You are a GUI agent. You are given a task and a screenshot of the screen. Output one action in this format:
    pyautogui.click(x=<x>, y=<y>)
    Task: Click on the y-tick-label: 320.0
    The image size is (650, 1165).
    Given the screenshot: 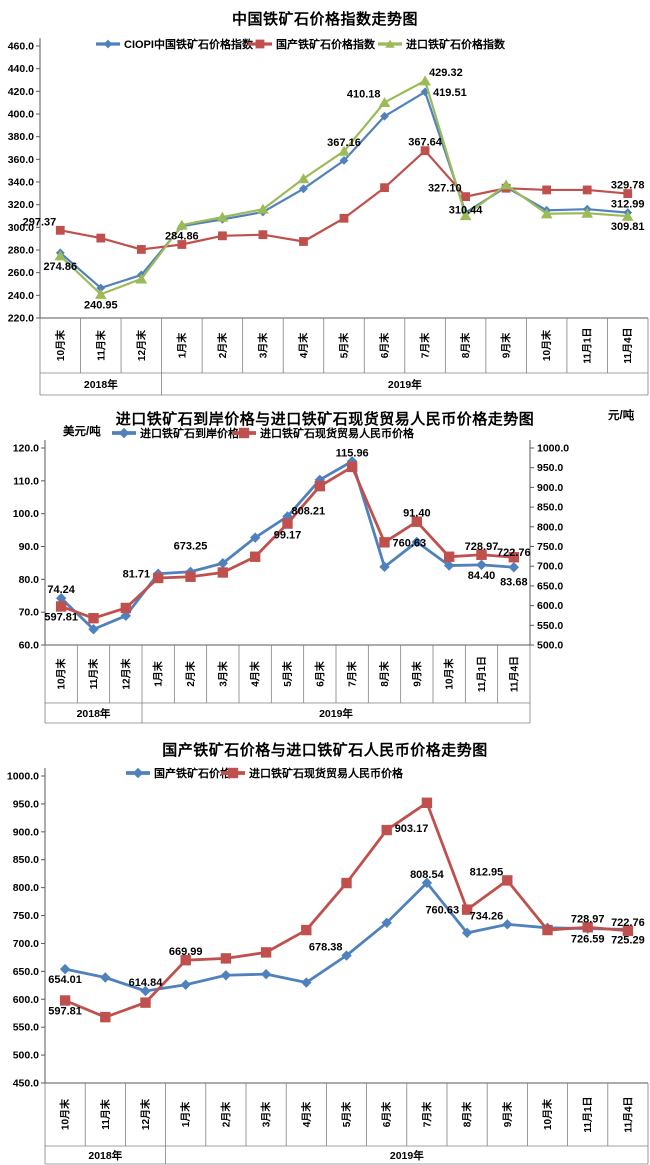 What is the action you would take?
    pyautogui.click(x=21, y=205)
    